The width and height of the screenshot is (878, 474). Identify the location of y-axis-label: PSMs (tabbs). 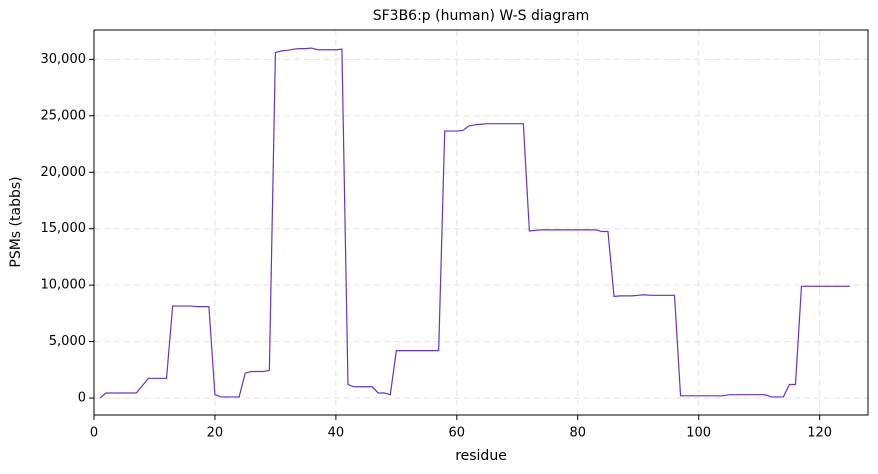
(16, 221).